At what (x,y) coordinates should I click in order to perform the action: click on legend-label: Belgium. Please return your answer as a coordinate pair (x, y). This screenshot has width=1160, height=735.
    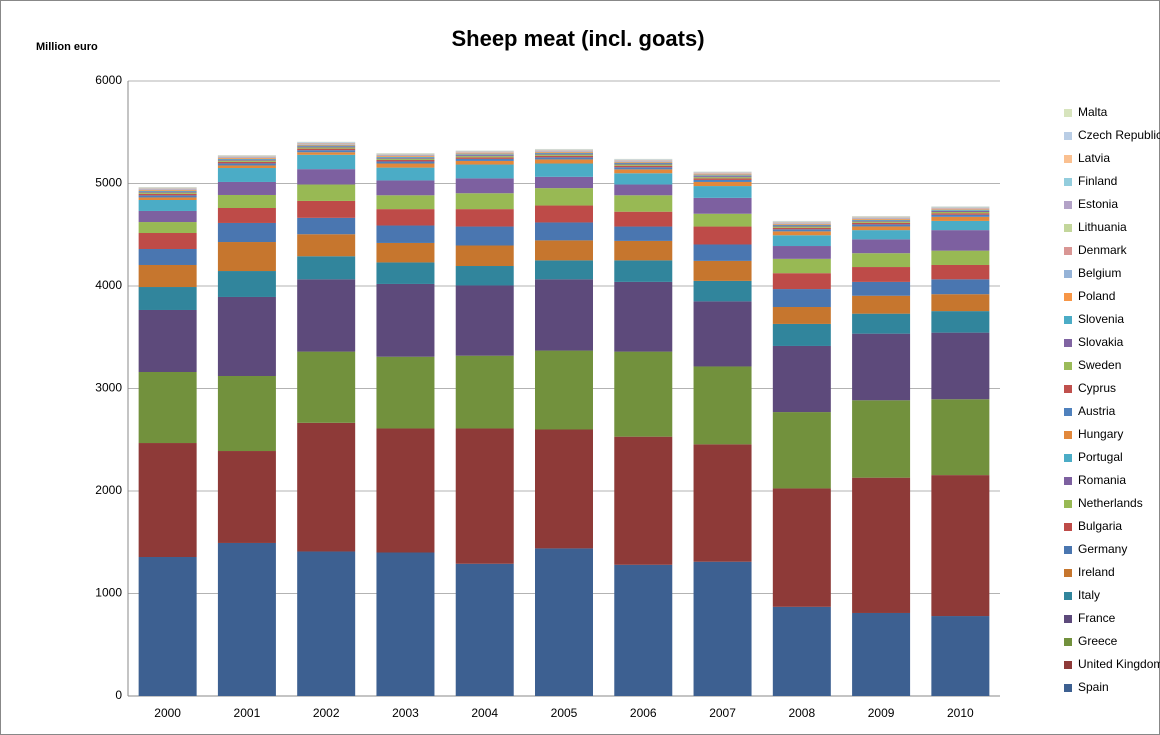
    Looking at the image, I should click on (1099, 273).